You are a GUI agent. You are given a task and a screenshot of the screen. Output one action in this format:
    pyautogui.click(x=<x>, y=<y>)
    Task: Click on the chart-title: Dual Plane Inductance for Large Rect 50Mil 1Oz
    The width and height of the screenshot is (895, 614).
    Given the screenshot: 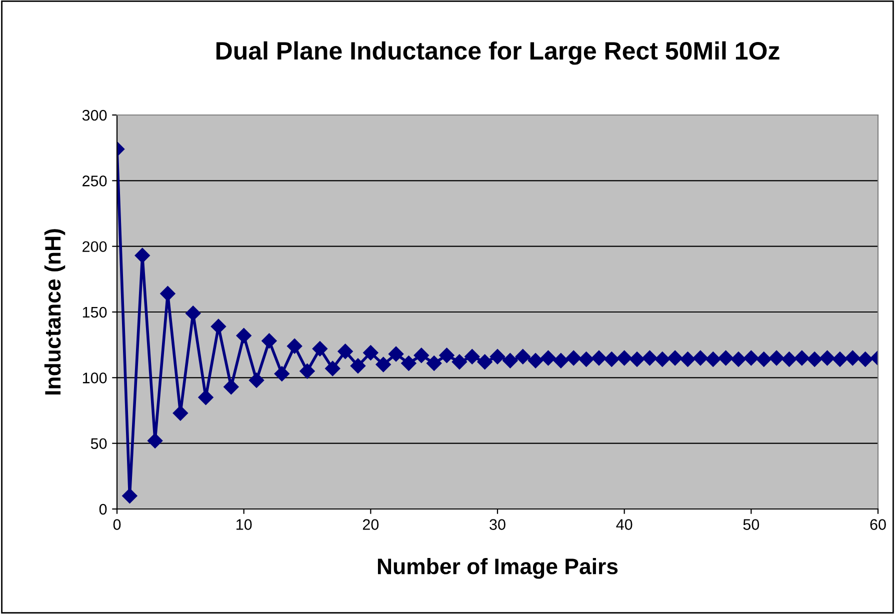 What is the action you would take?
    pyautogui.click(x=498, y=53)
    